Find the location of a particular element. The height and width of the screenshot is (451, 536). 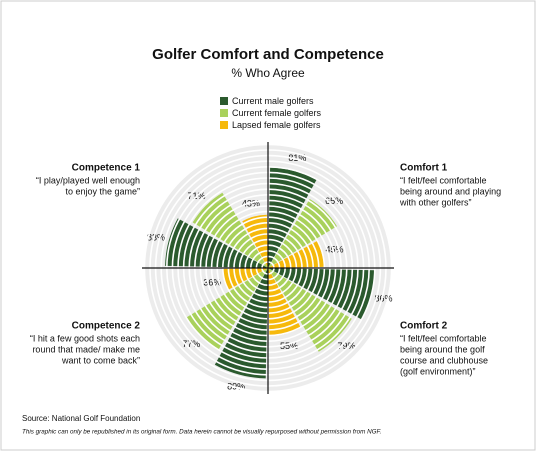

value-label: 77% is located at coordinates (191, 344).